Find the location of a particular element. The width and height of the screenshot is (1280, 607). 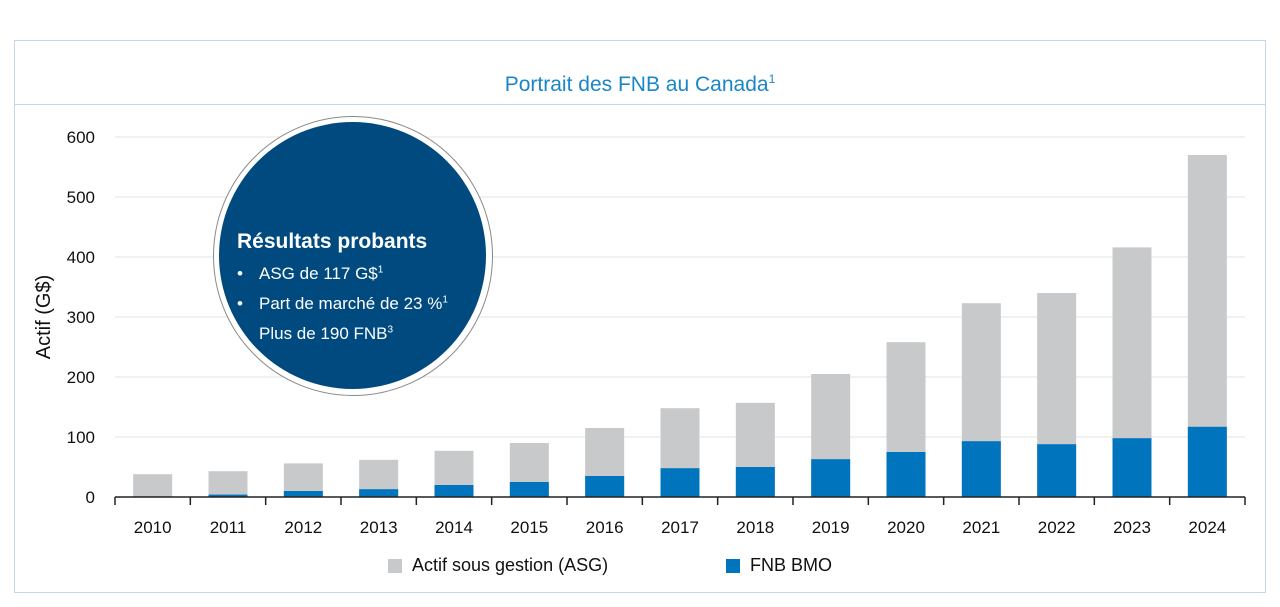

bar-fnb-bmo-2017 is located at coordinates (680, 482).